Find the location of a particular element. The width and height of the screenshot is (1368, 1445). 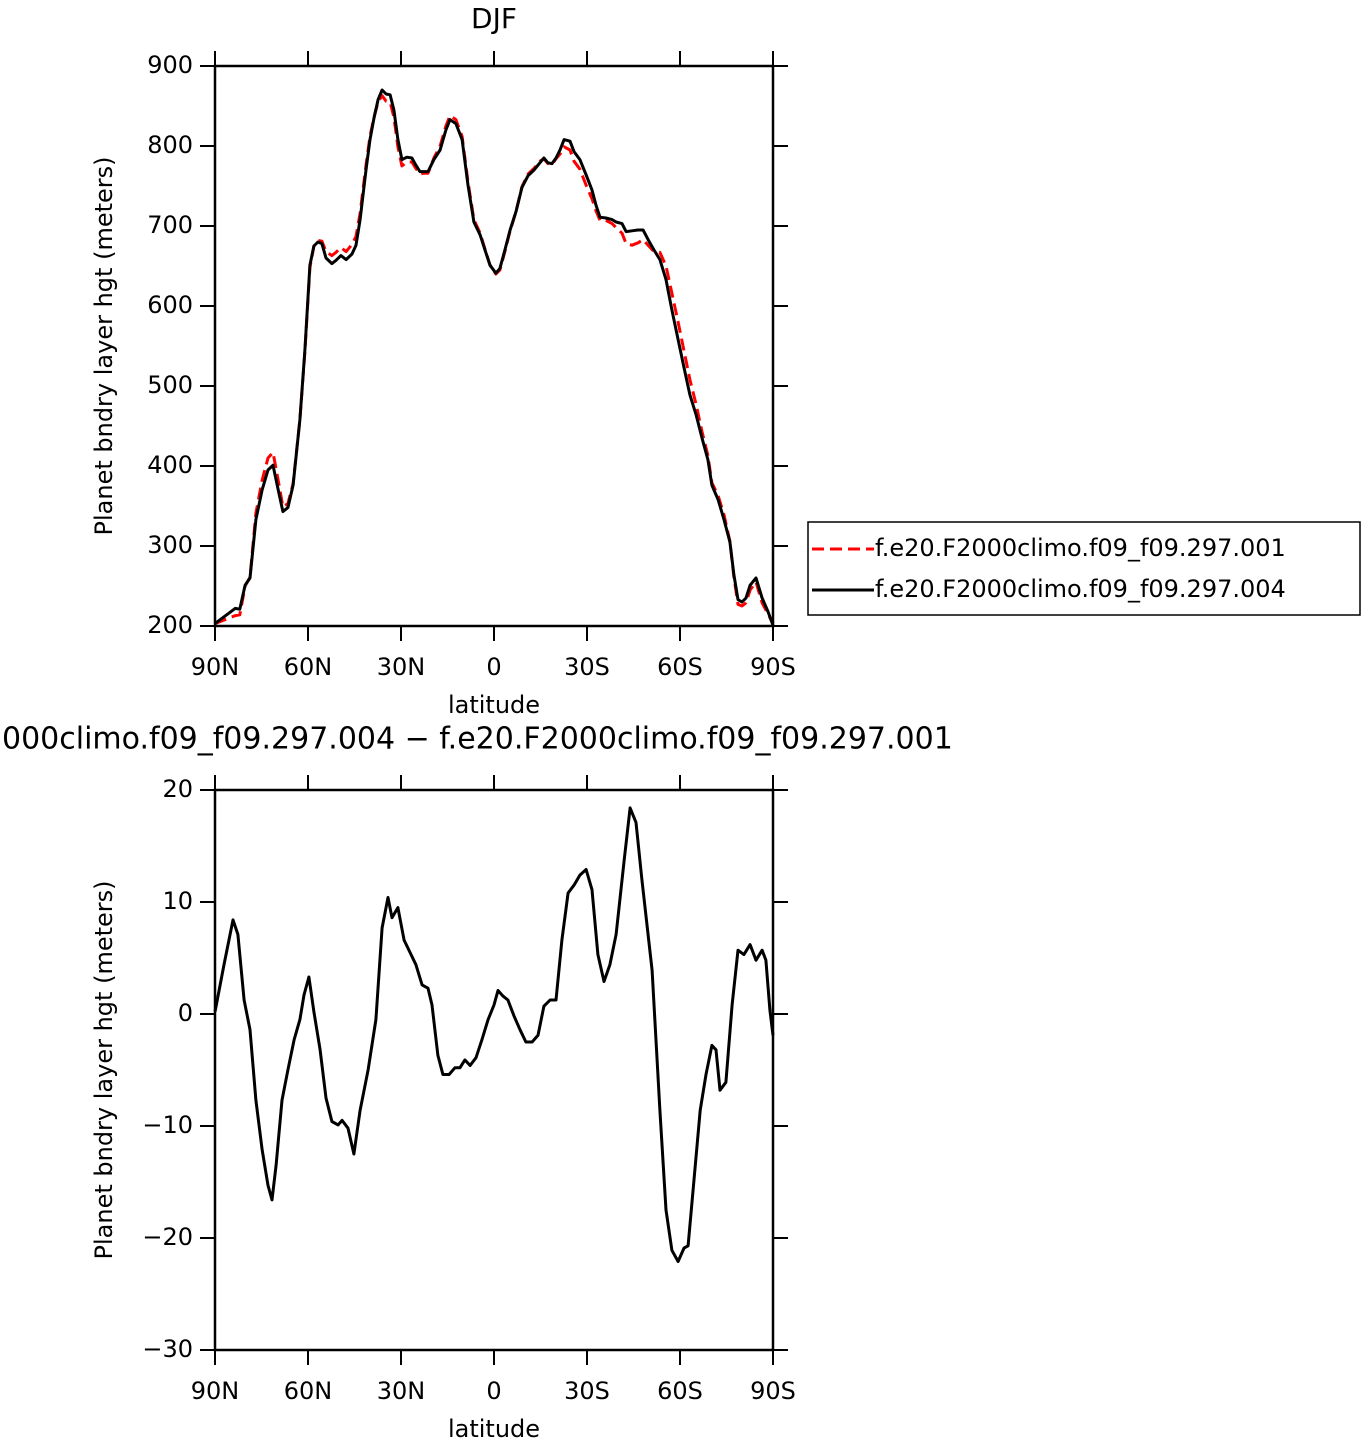

y-tick-label: 800 is located at coordinates (170, 145).